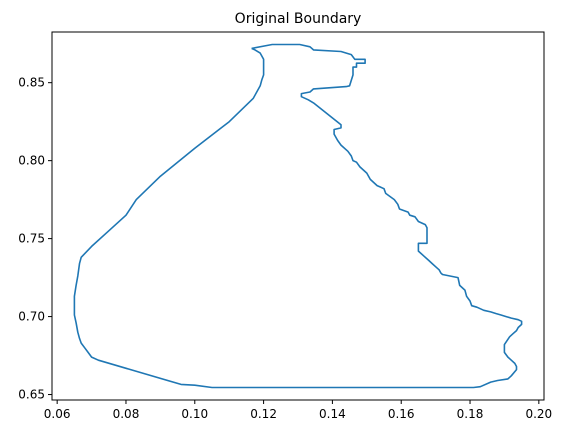 The image size is (567, 435). Describe the element at coordinates (332, 414) in the screenshot. I see `x-tick-label: 0.14` at that location.